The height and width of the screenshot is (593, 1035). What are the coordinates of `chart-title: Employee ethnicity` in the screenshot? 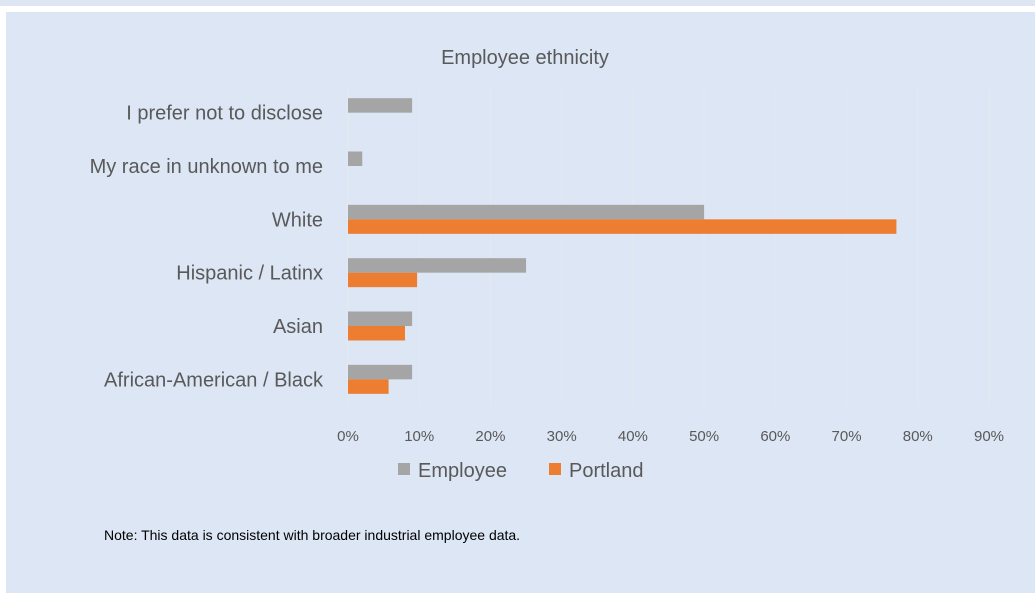 It's located at (525, 58).